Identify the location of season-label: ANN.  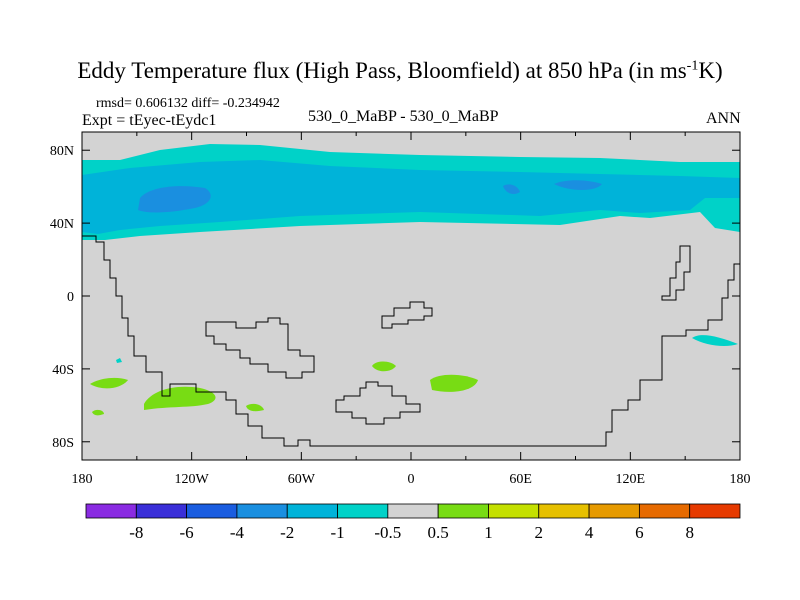
(723, 118).